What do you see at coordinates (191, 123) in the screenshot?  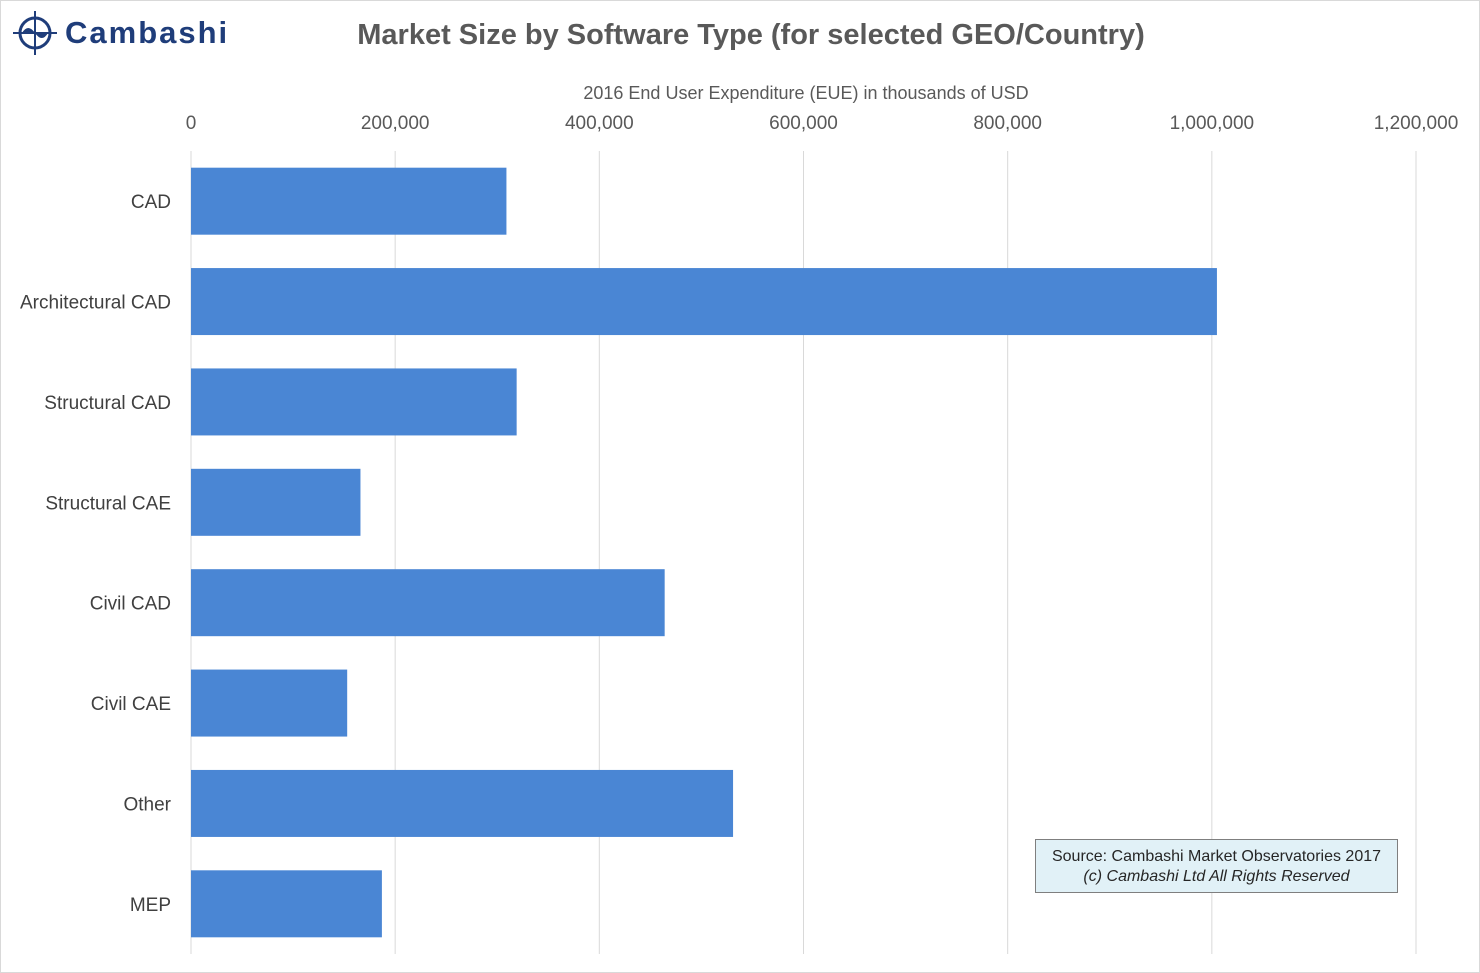 I see `x-tick-label: 0` at bounding box center [191, 123].